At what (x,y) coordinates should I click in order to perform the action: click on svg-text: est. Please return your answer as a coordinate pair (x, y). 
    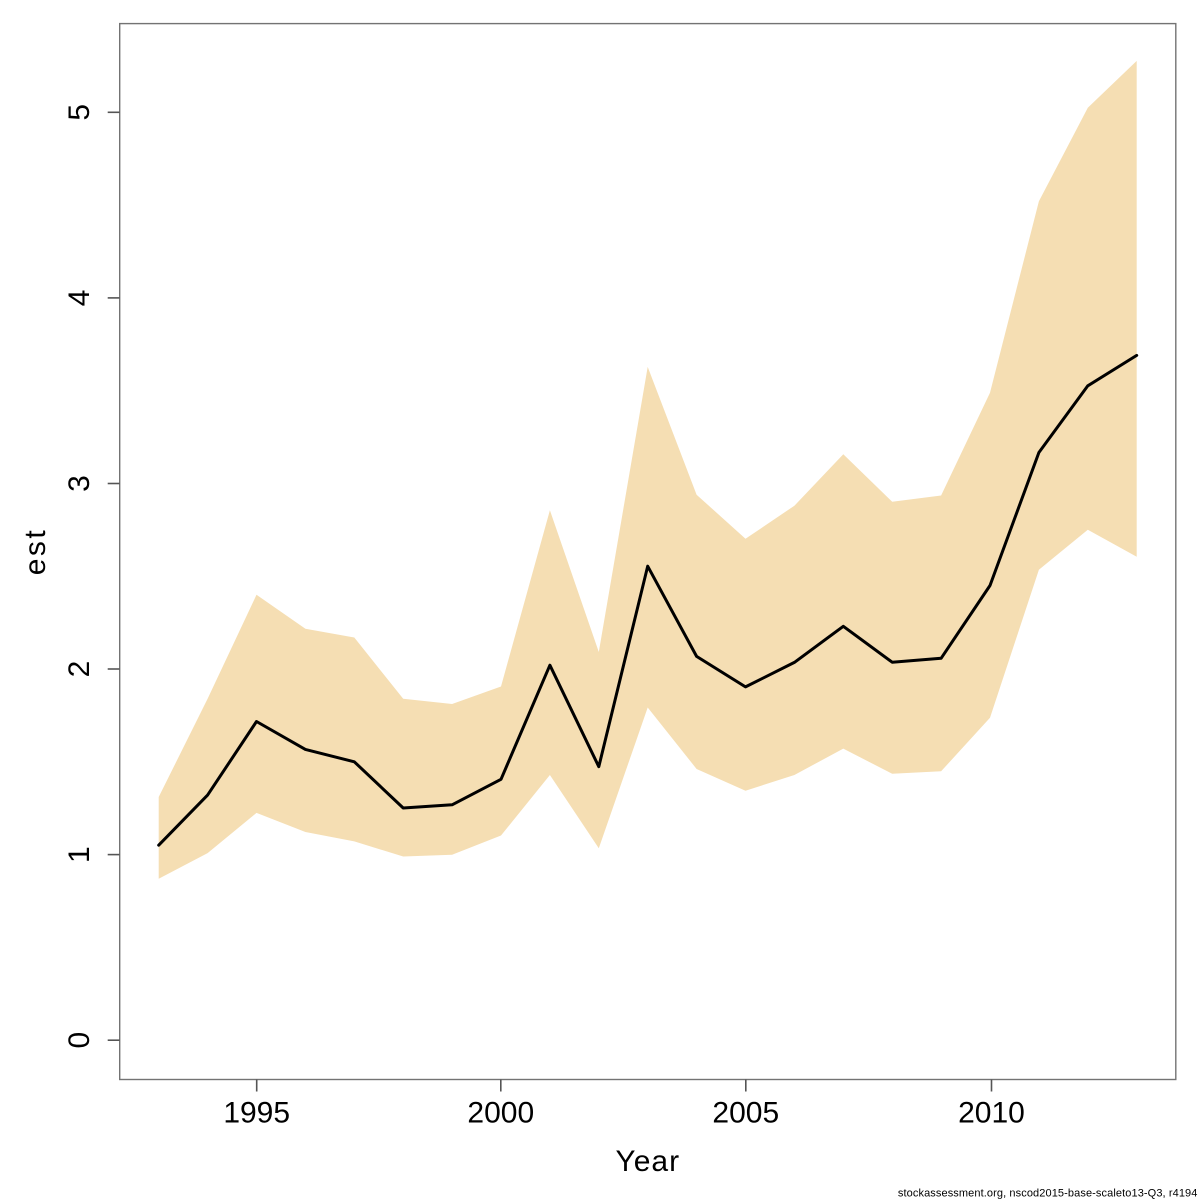
    Looking at the image, I should click on (35, 552).